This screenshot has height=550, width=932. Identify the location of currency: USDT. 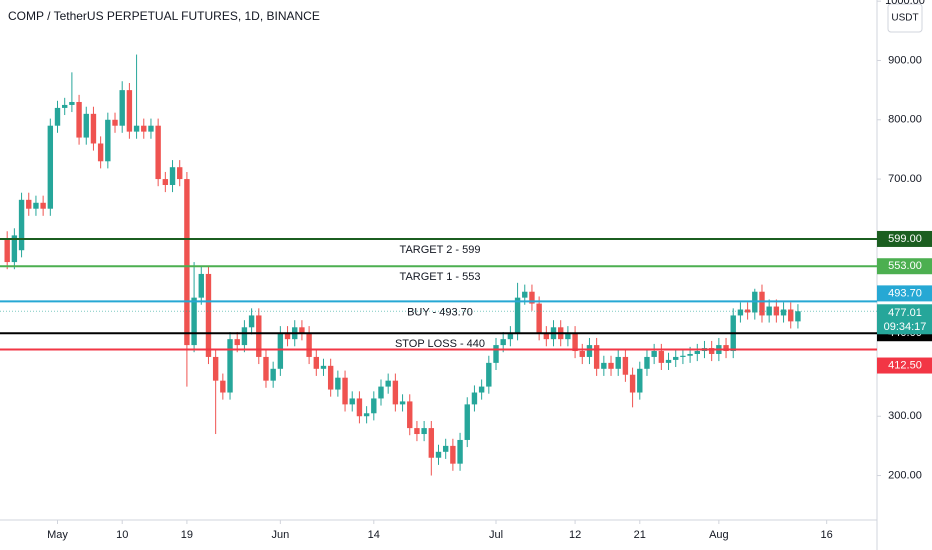
(904, 18).